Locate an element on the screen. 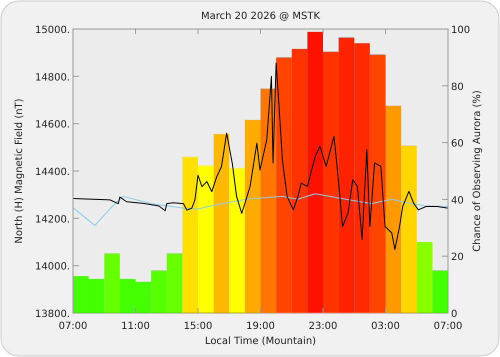 This screenshot has width=500, height=357. chart-title: March 20 2026 @ MSTK is located at coordinates (260, 16).